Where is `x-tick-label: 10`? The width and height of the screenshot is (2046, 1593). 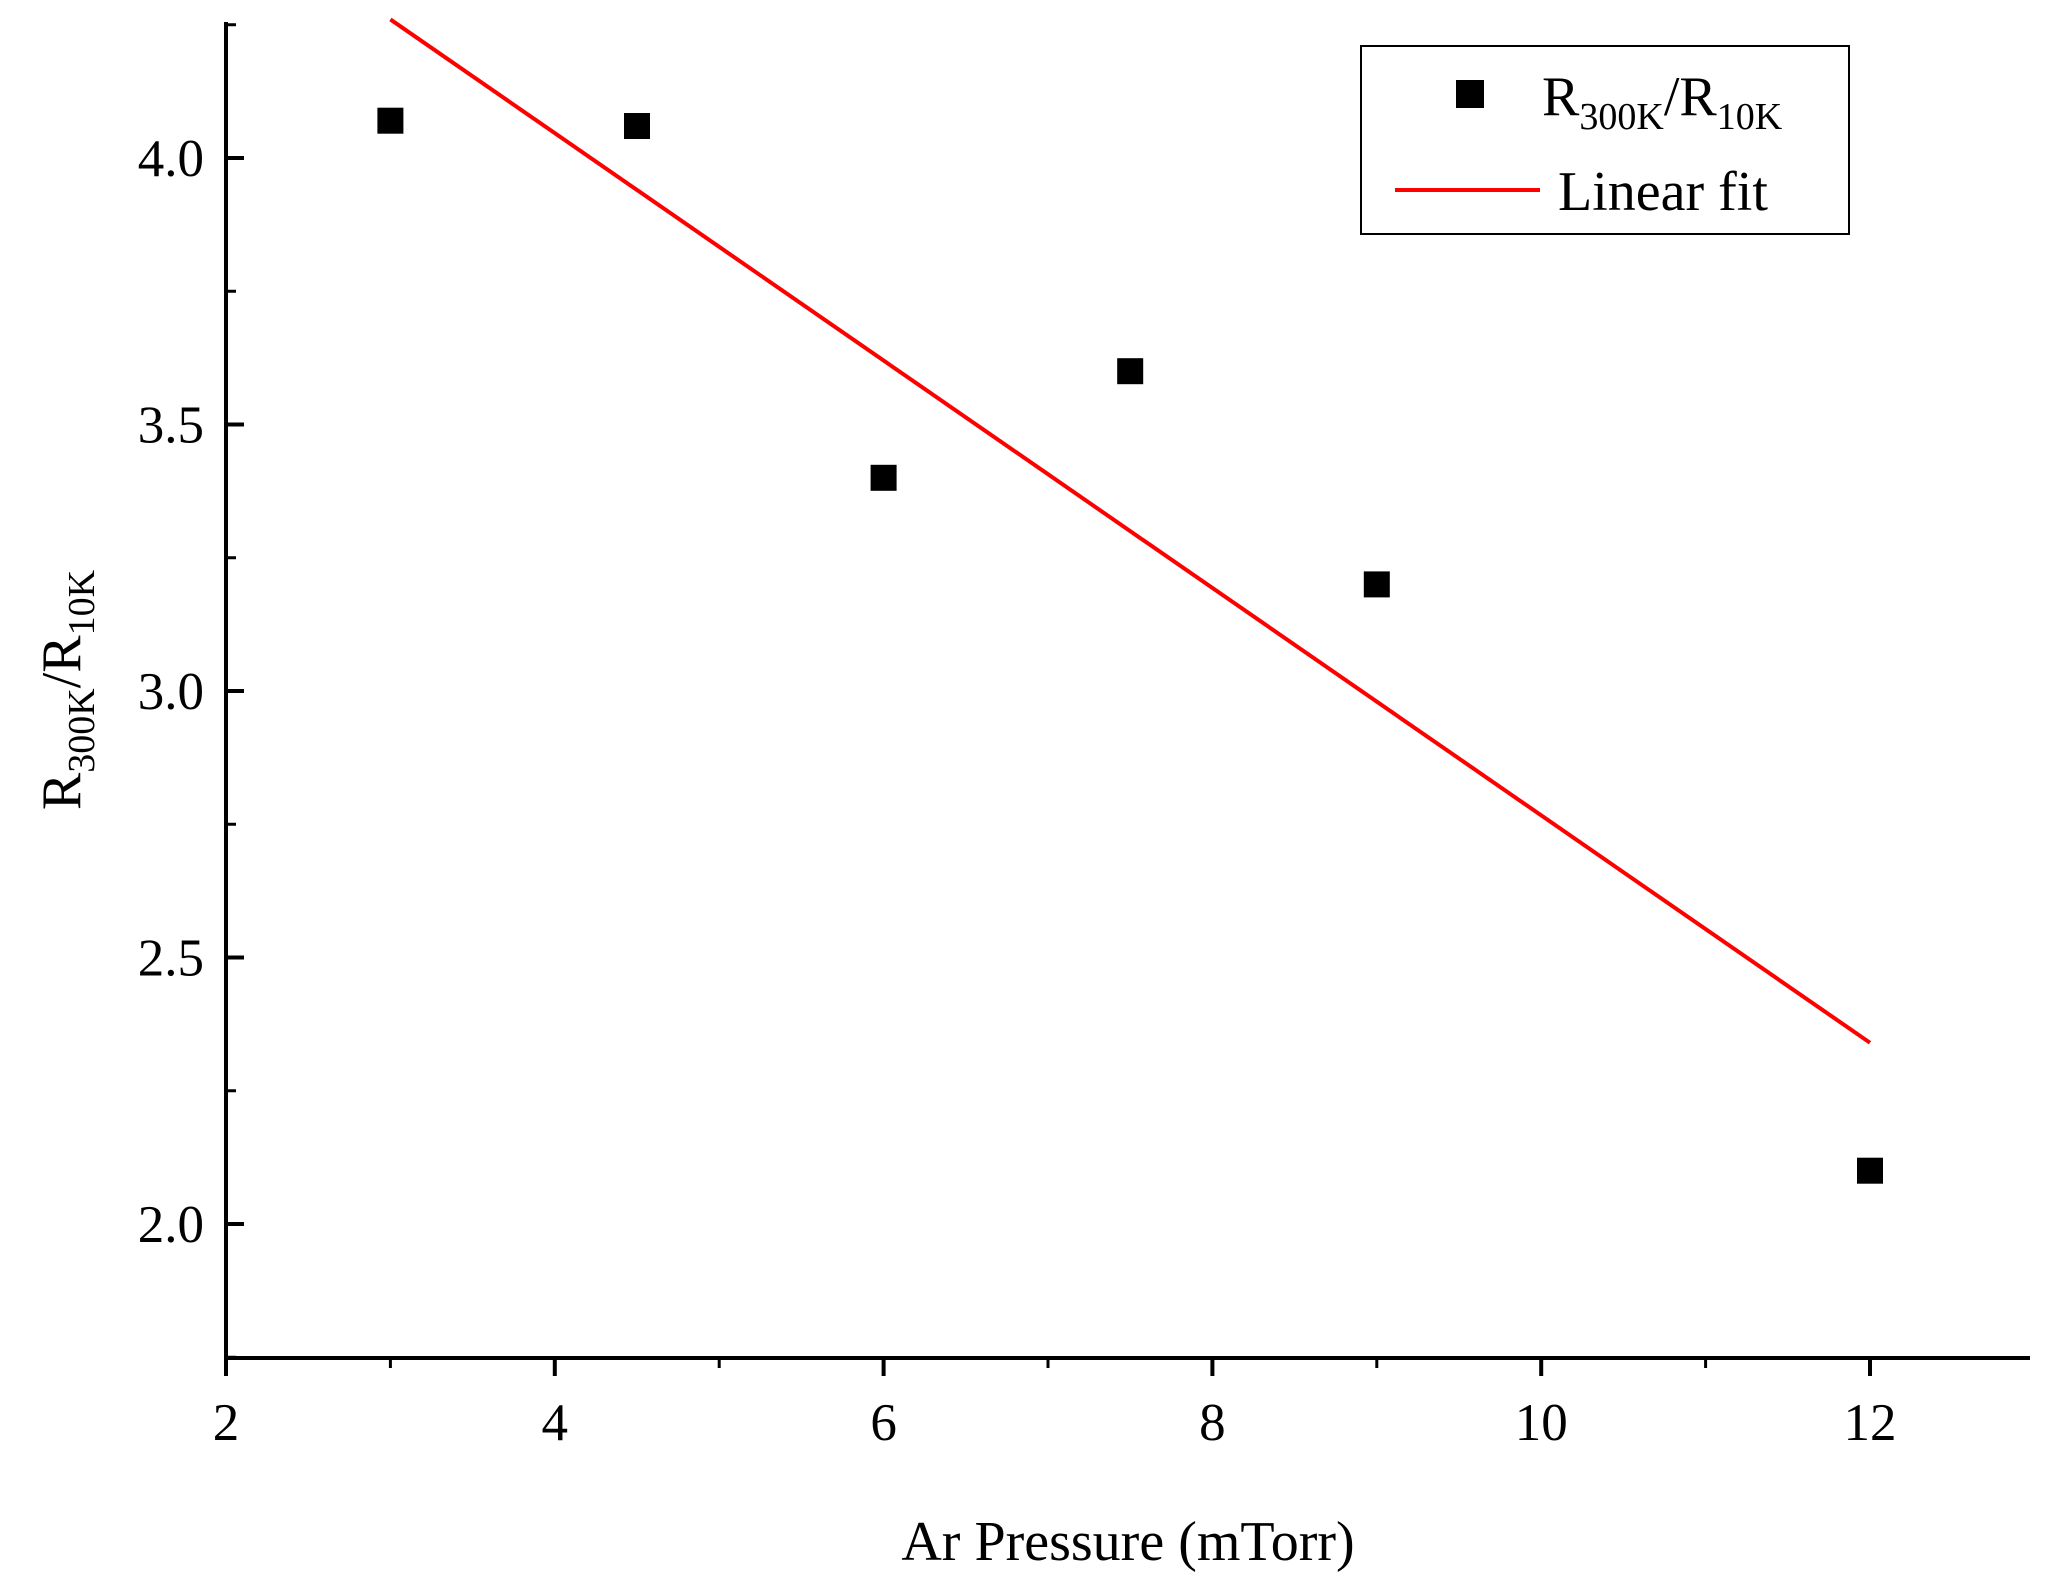
x-tick-label: 10 is located at coordinates (1541, 1423).